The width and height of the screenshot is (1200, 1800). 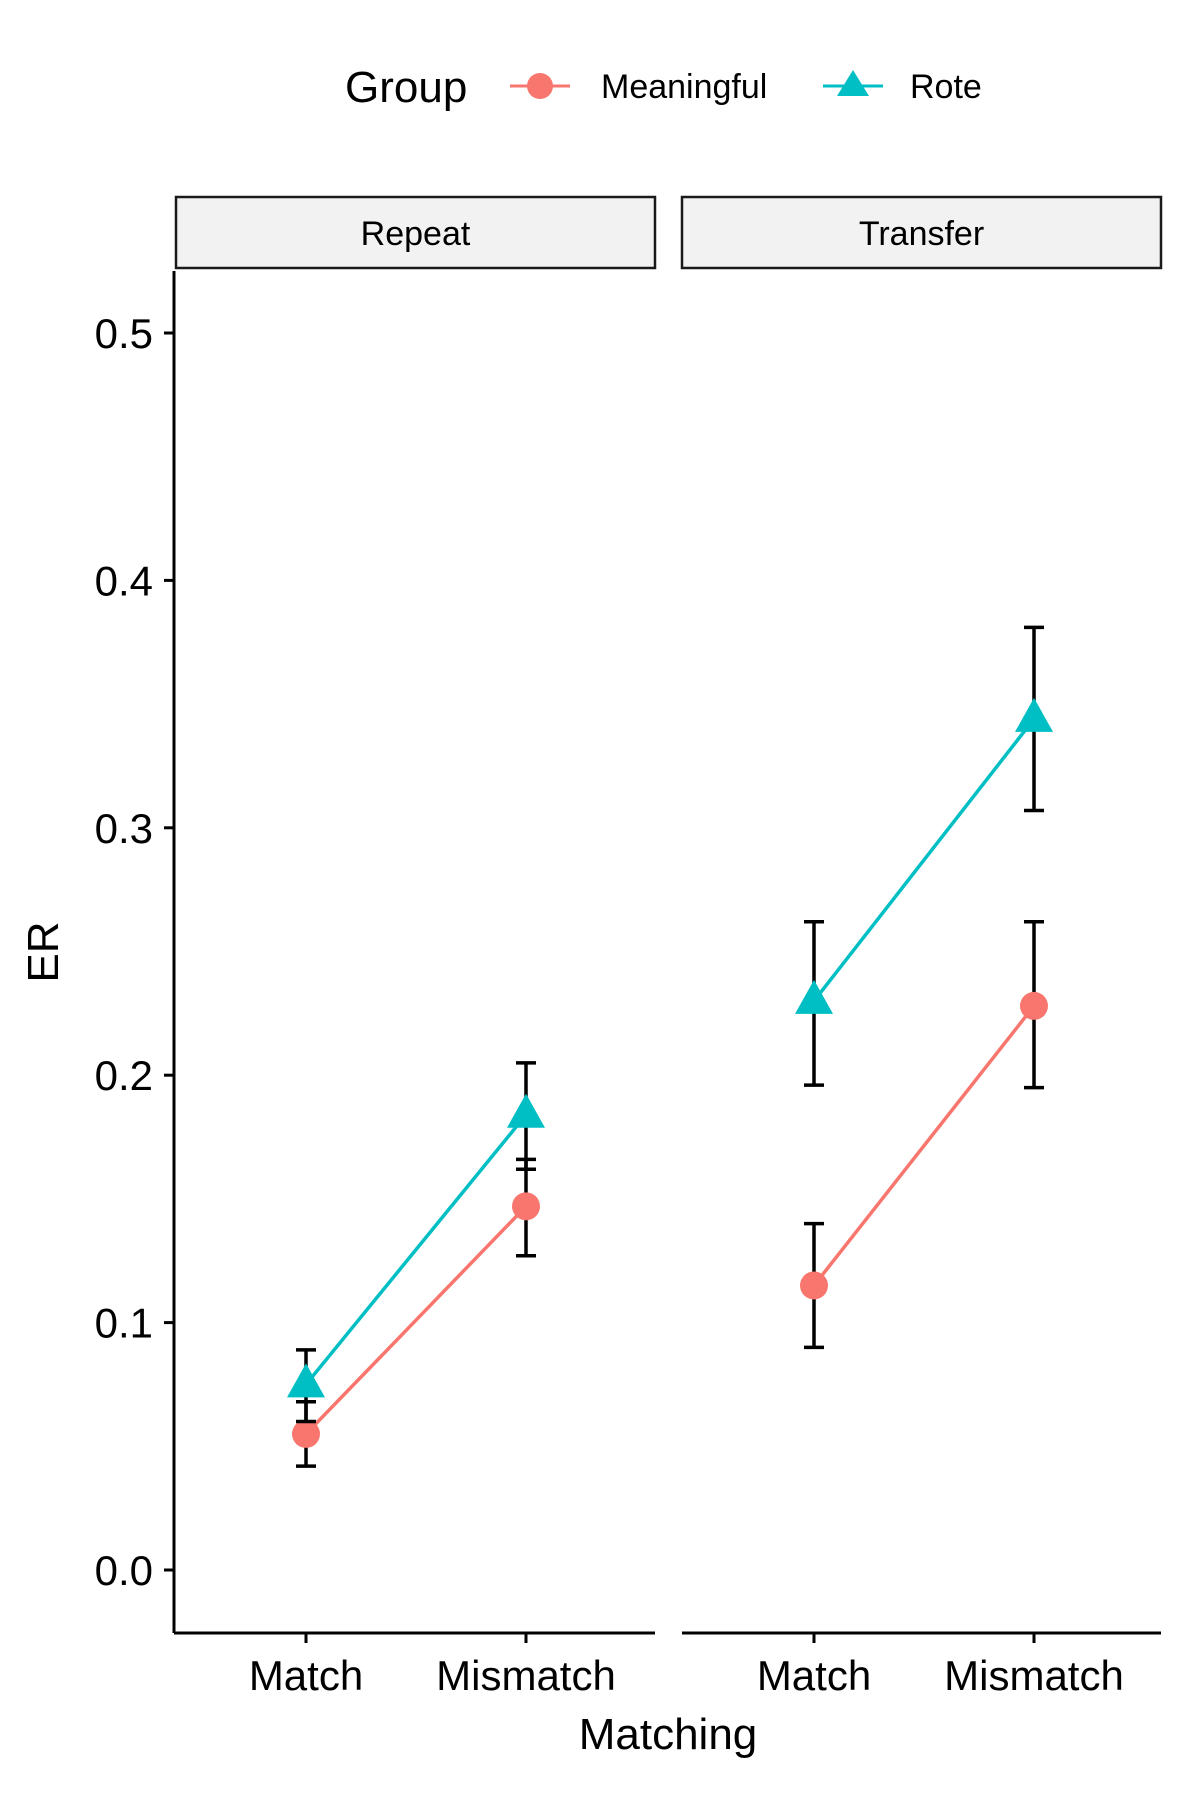 What do you see at coordinates (124, 1075) in the screenshot?
I see `y-tick-label: 0.2` at bounding box center [124, 1075].